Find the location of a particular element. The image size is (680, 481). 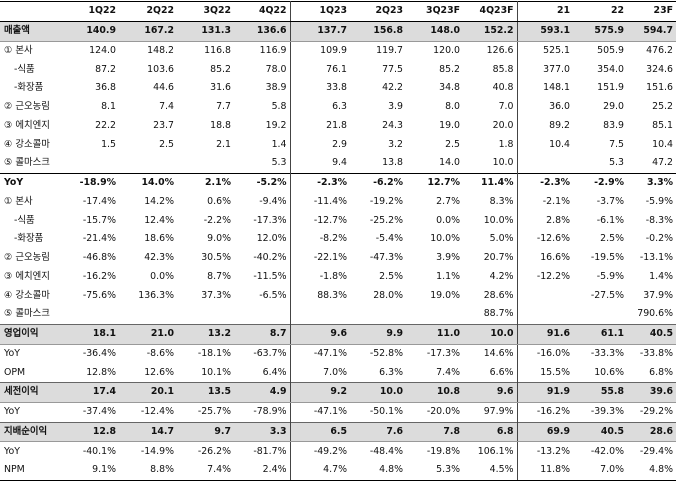

table-cell: 40.5 is located at coordinates (600, 432).